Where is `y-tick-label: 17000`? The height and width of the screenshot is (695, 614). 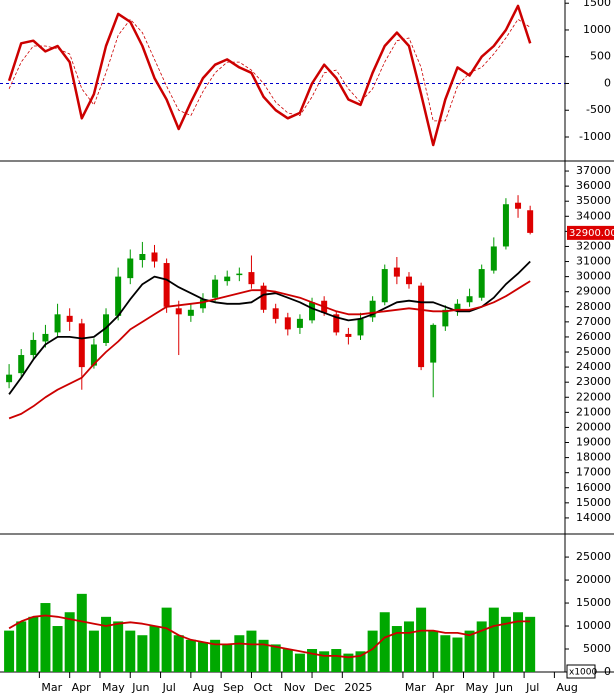
y-tick-label: 17000 is located at coordinates (593, 472).